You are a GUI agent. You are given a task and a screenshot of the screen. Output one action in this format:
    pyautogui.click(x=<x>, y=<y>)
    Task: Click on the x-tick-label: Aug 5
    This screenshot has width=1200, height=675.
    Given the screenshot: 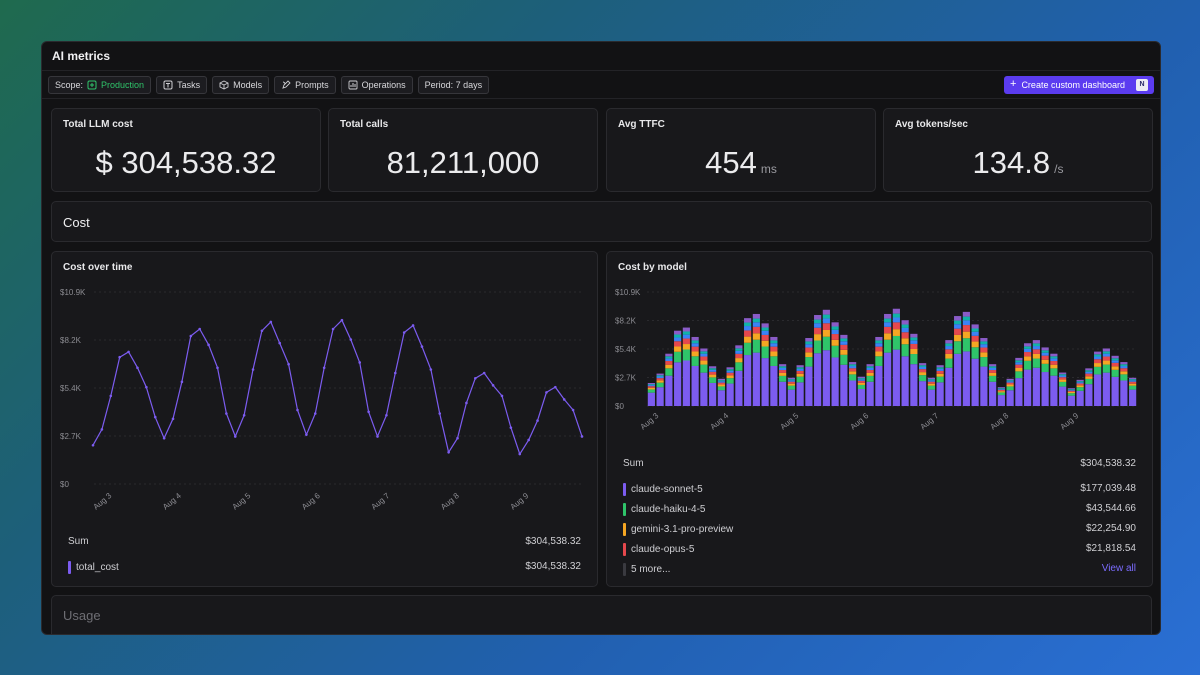 What is the action you would take?
    pyautogui.click(x=790, y=421)
    